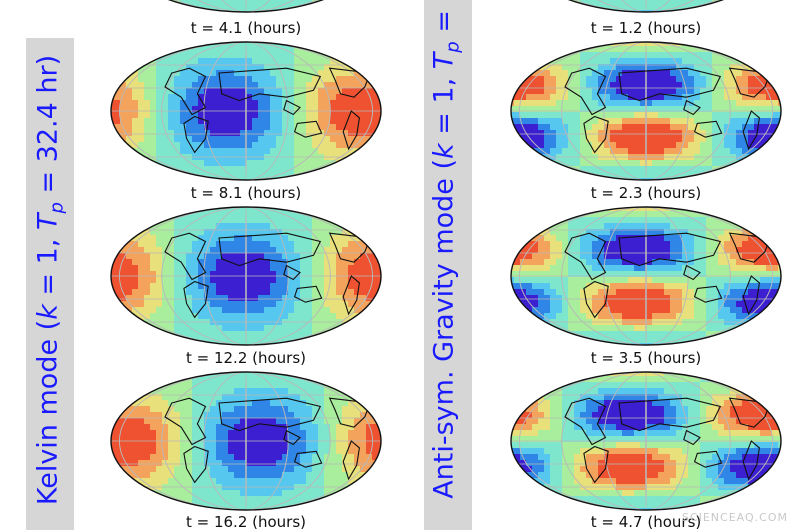 The width and height of the screenshot is (800, 531). I want to click on kelvin-caption-4: t = 16.2 (hours), so click(246, 522).